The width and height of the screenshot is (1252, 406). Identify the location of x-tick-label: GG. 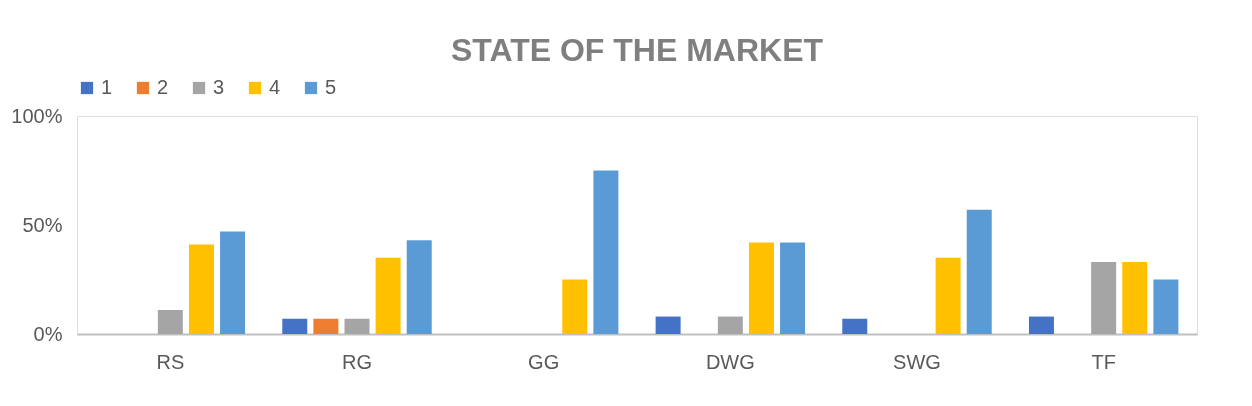
(544, 361).